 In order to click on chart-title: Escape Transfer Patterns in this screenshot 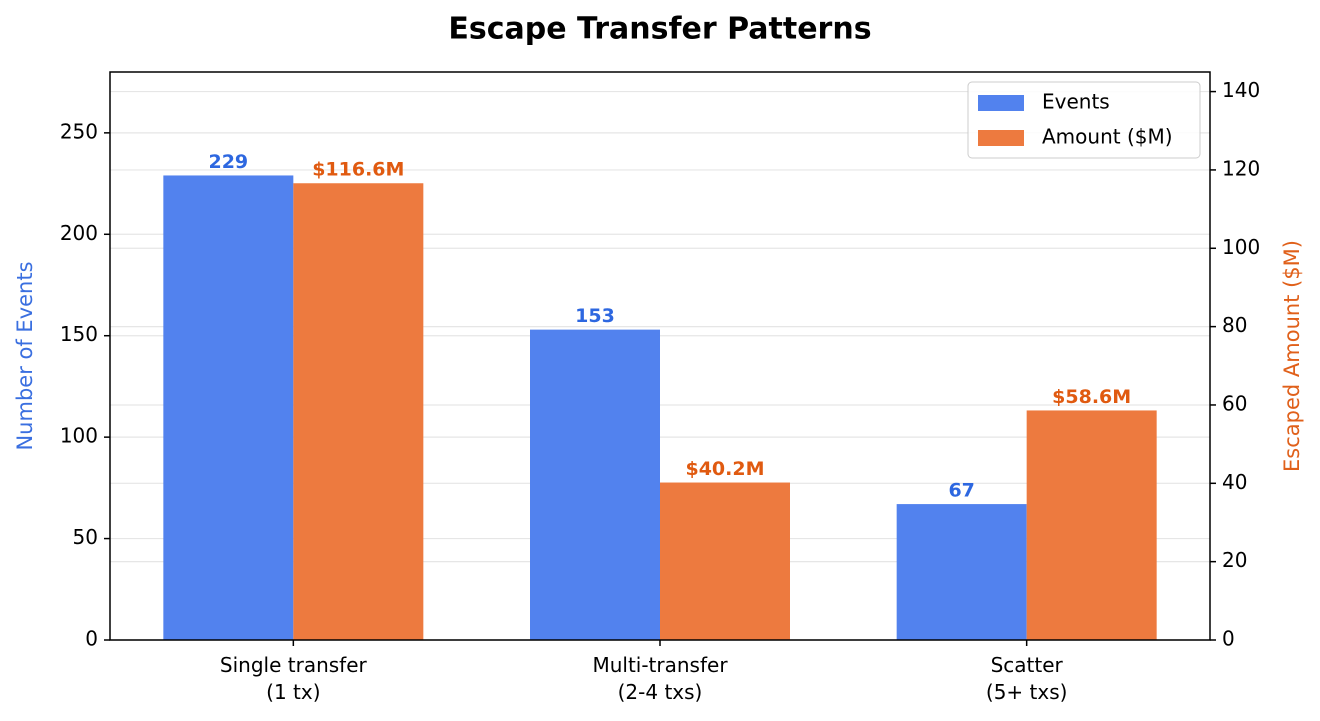, I will do `click(659, 29)`.